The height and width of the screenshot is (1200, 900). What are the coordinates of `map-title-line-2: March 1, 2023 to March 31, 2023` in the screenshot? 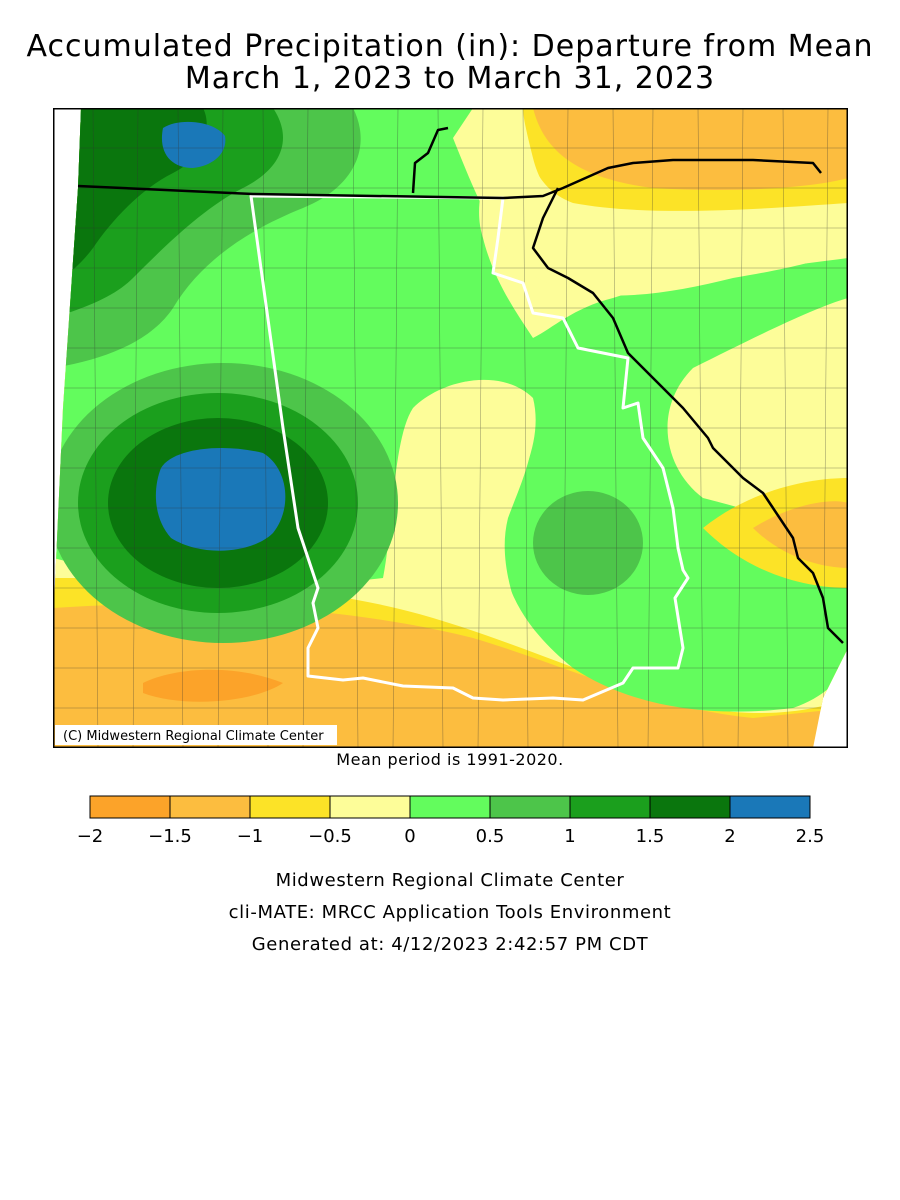 It's located at (450, 78).